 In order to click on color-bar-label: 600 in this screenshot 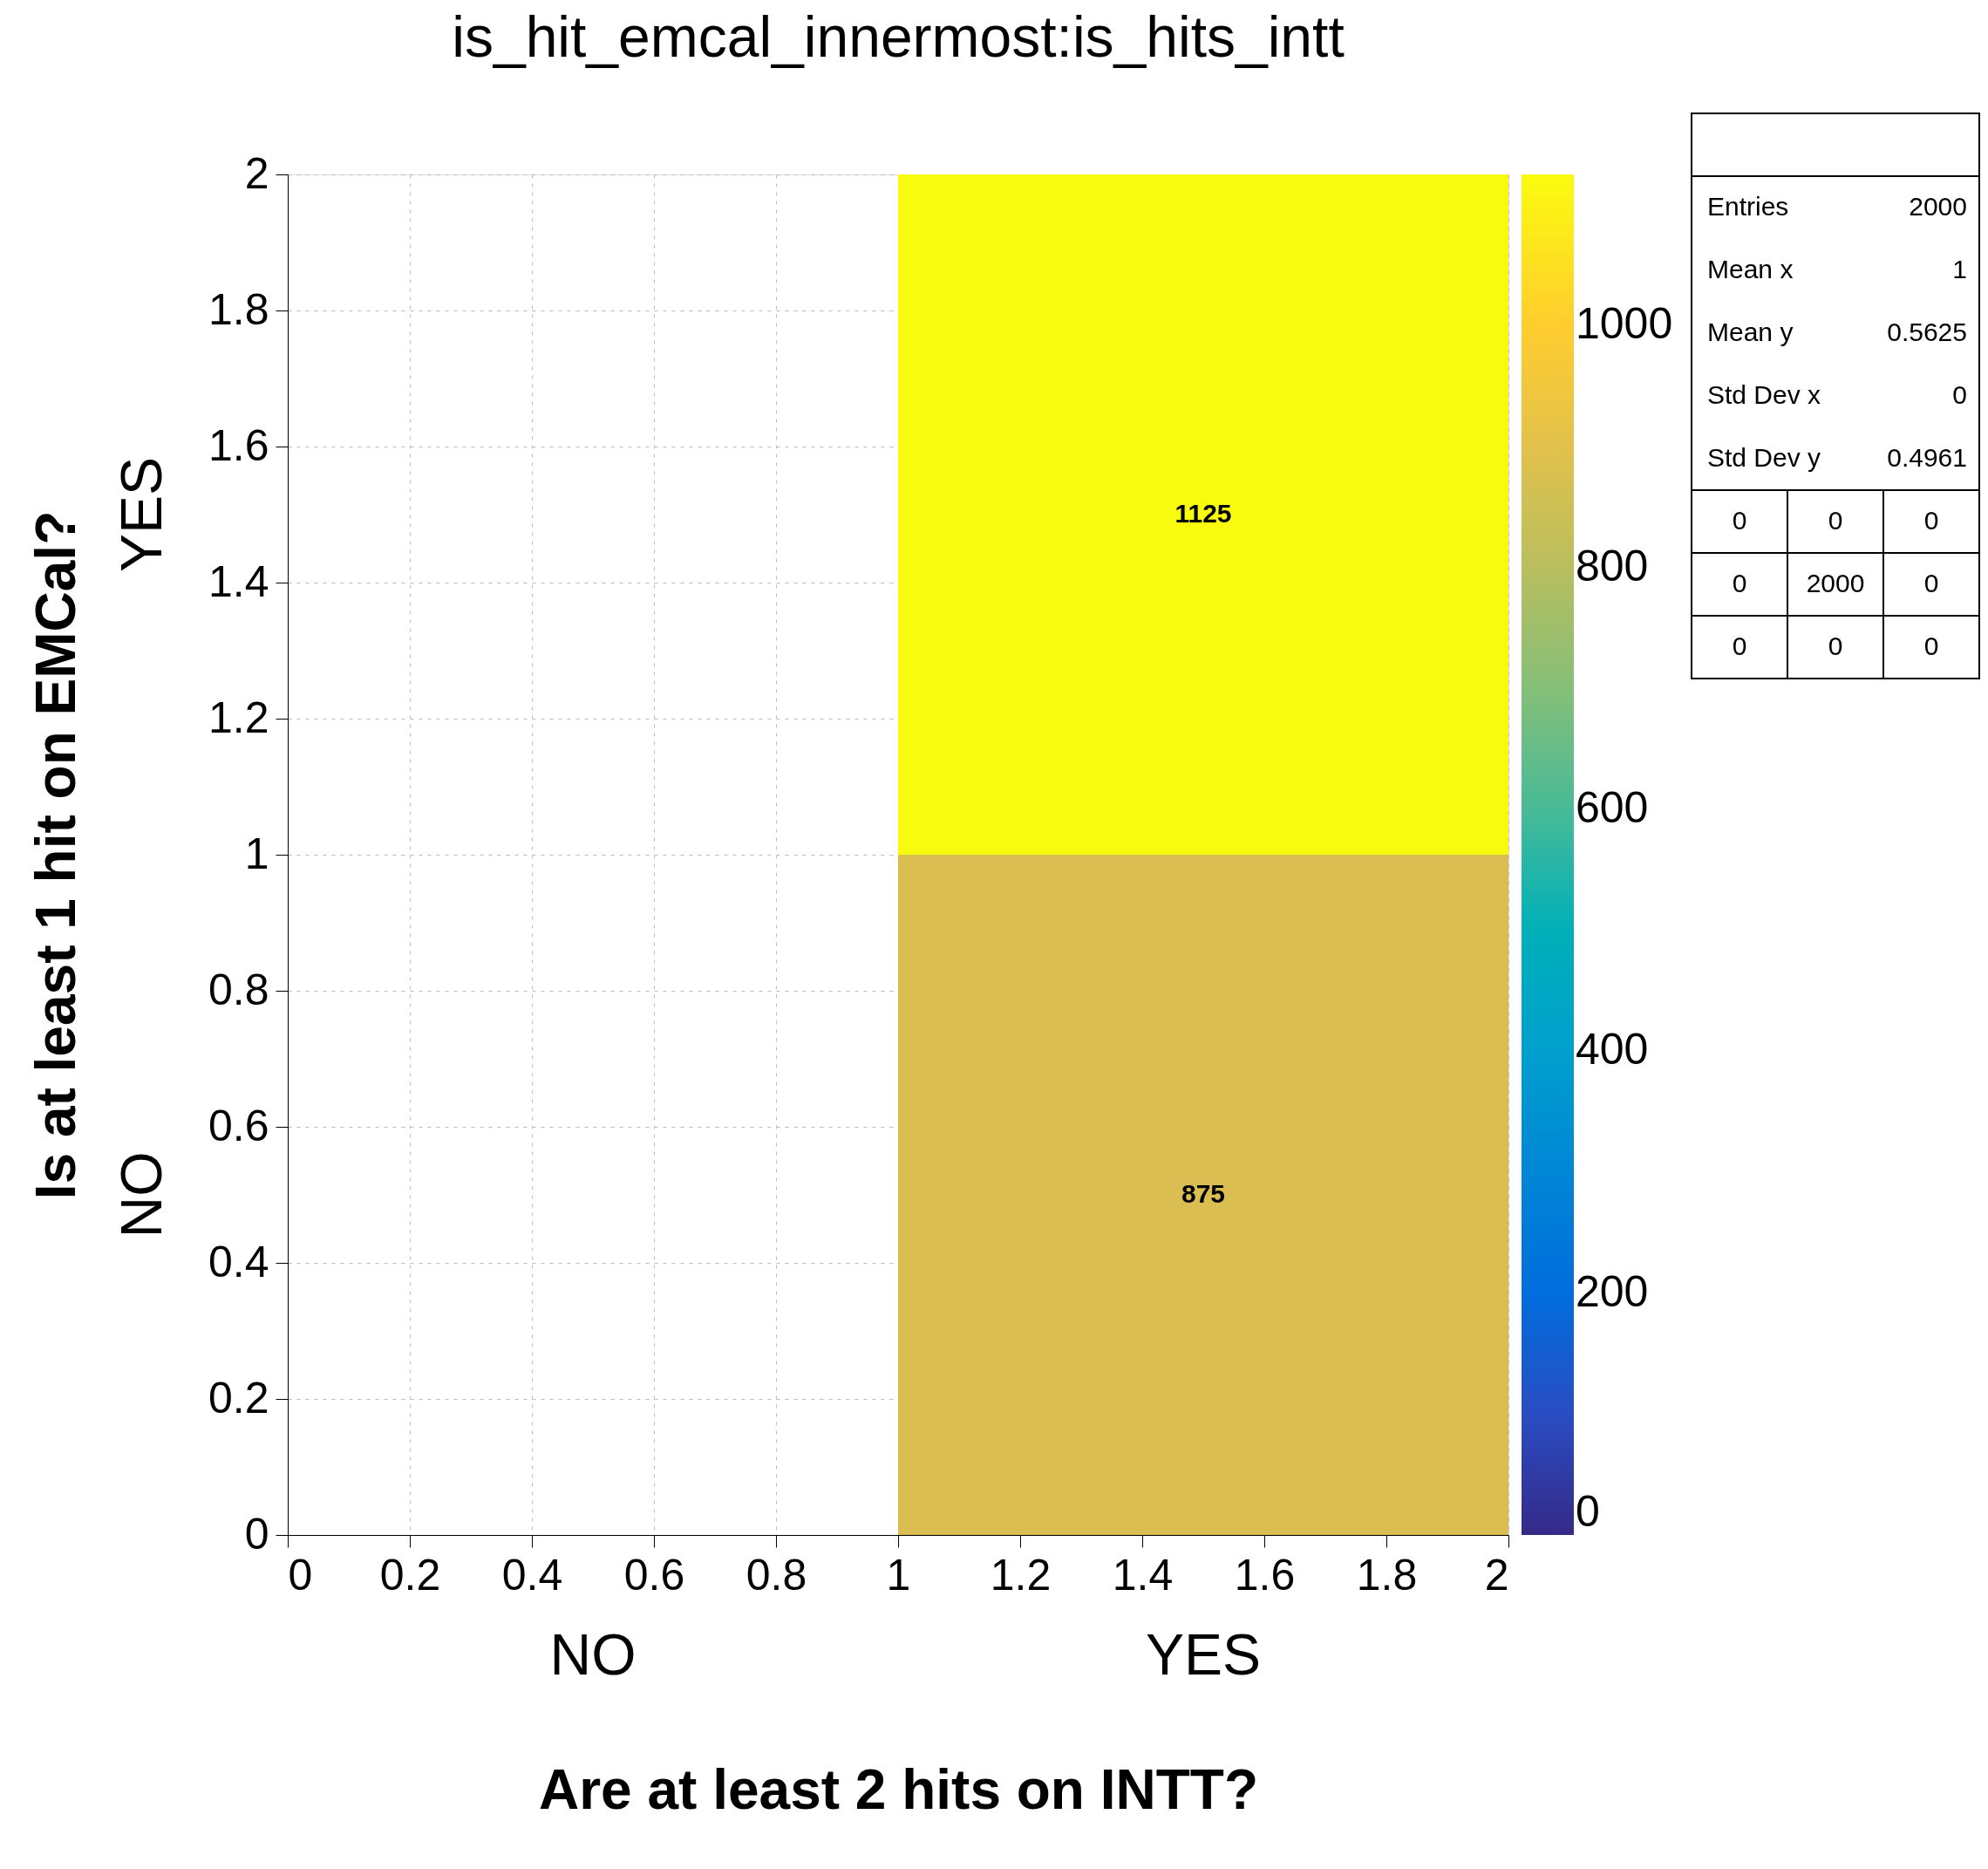, I will do `click(1612, 807)`.